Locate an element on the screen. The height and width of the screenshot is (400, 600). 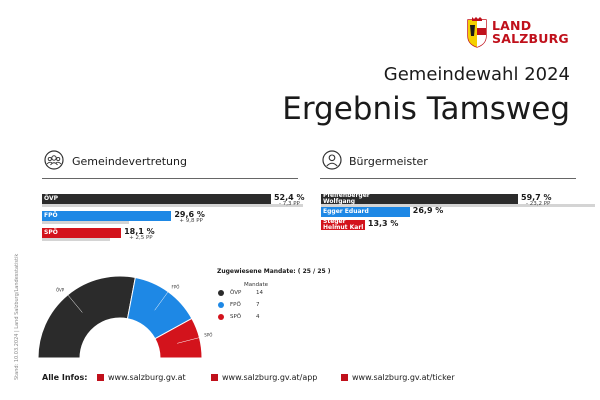
seat-legend-party-1: FPÖ is located at coordinates (235, 304).